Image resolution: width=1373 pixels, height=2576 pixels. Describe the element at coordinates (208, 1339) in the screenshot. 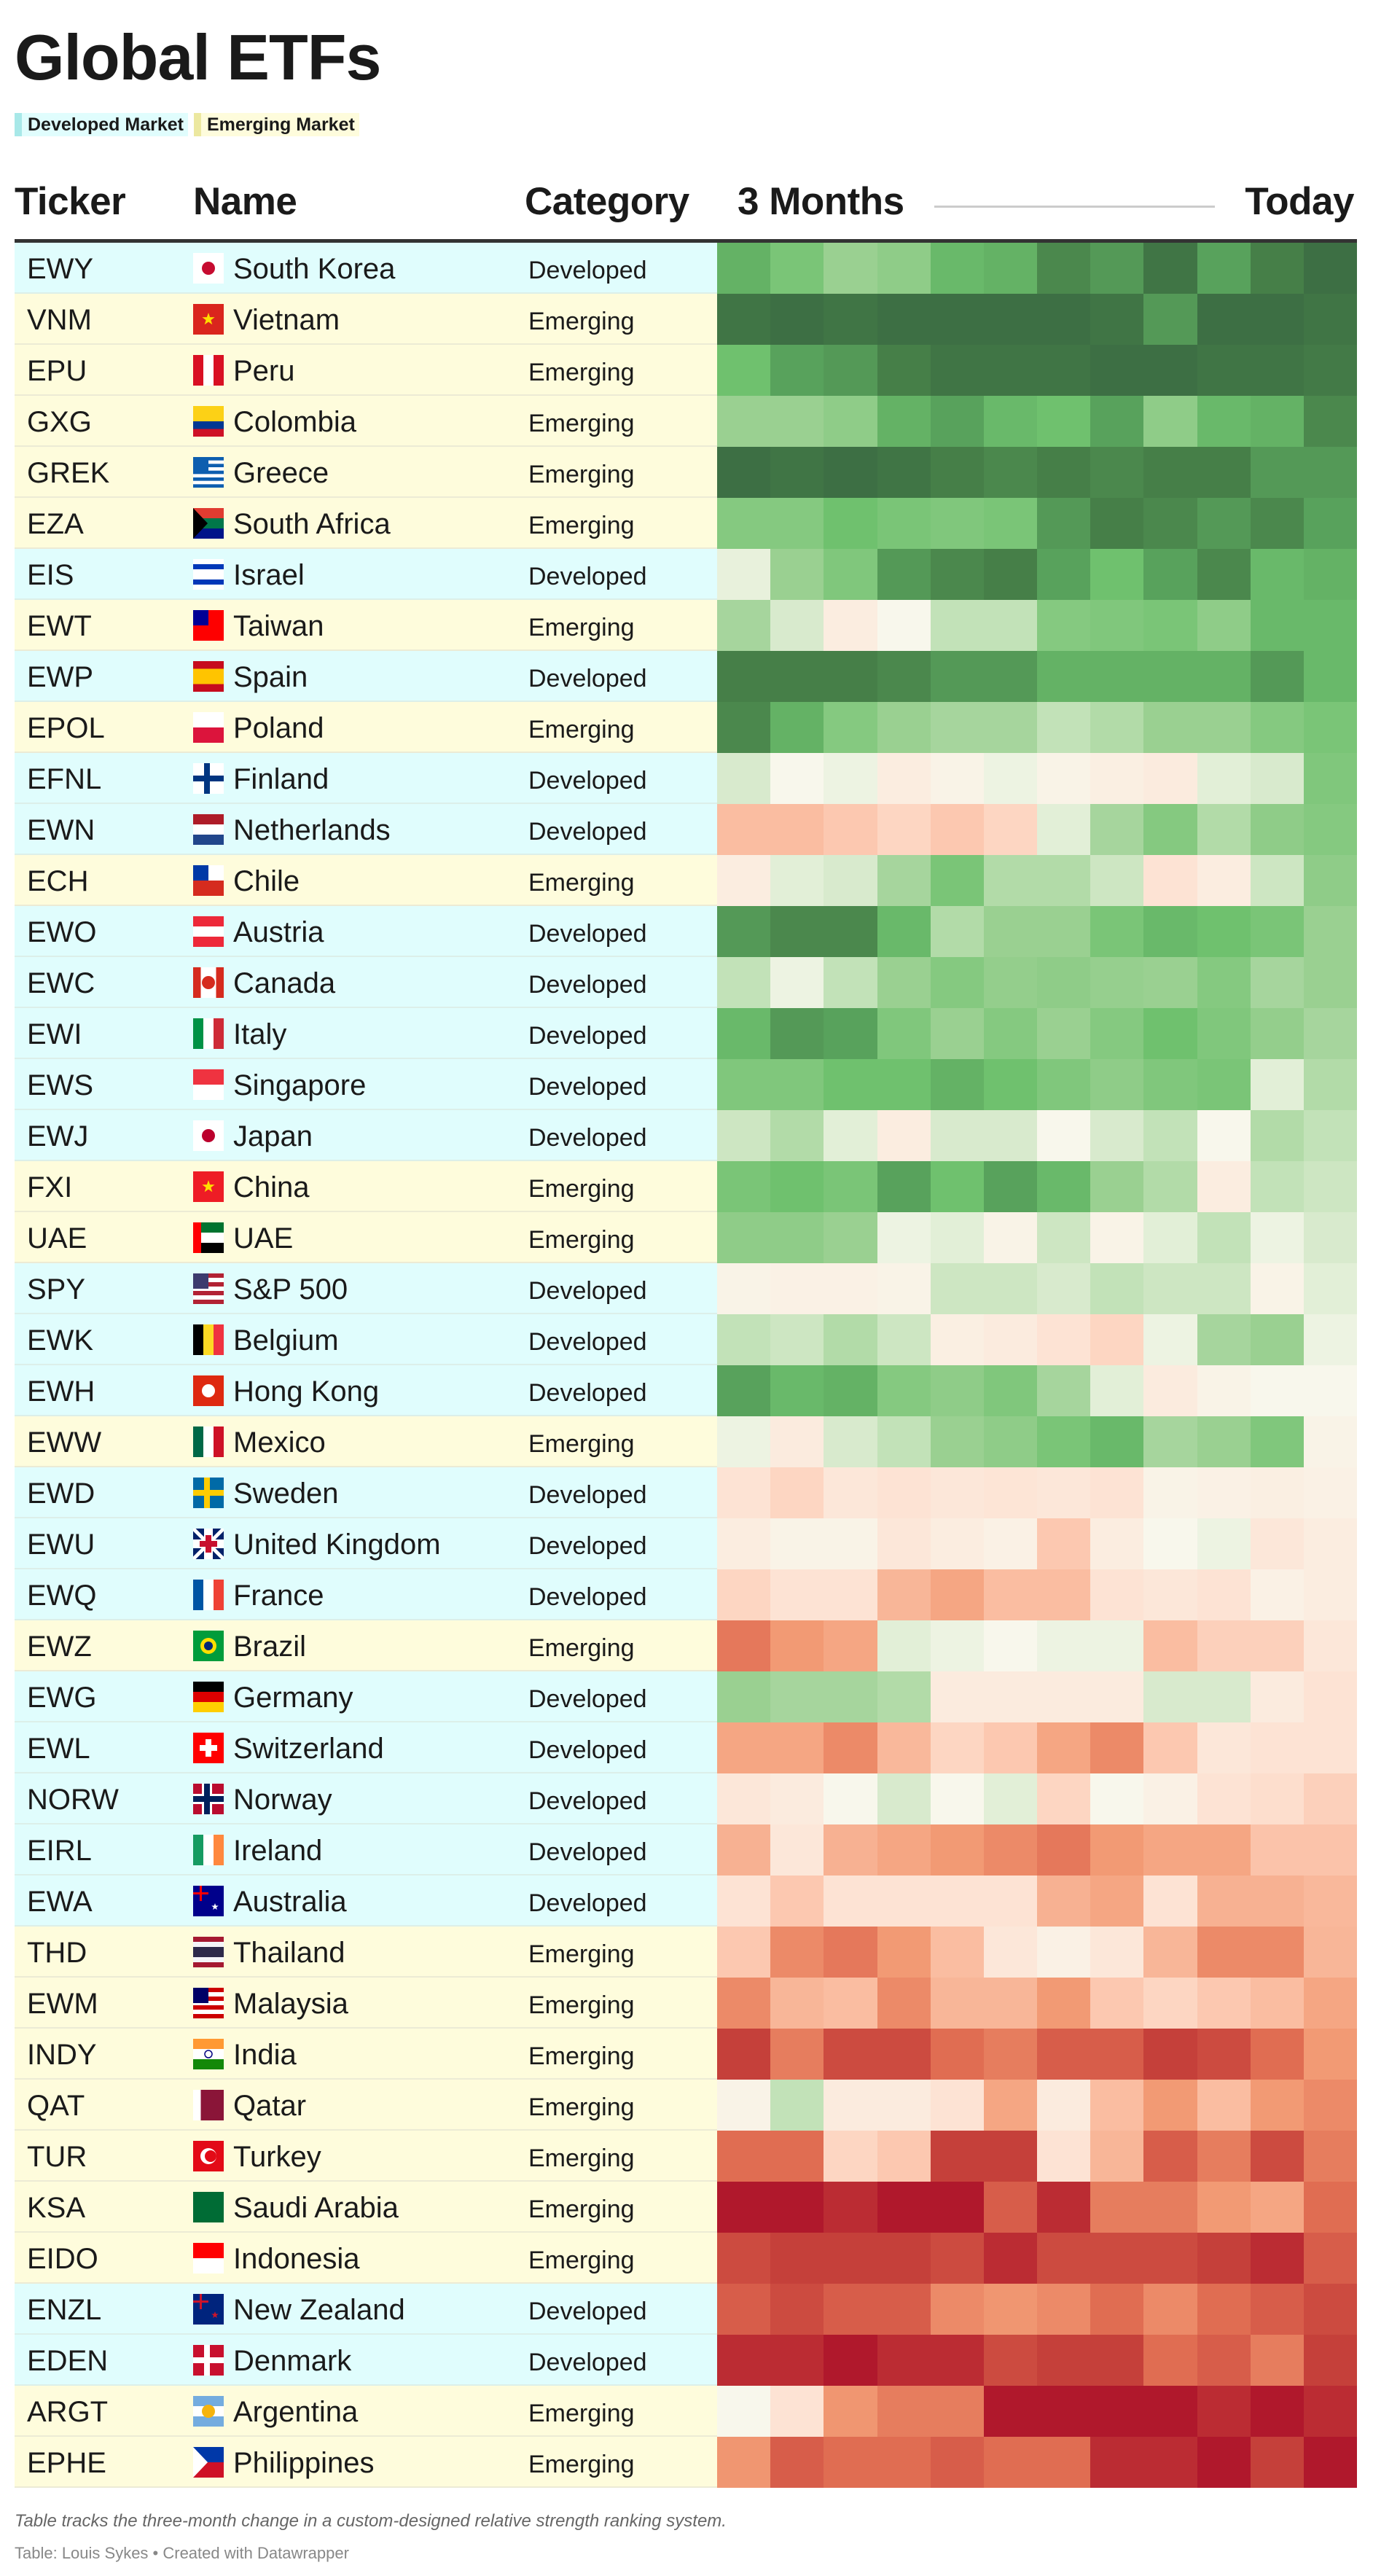

I see `flag-belgium-icon` at that location.